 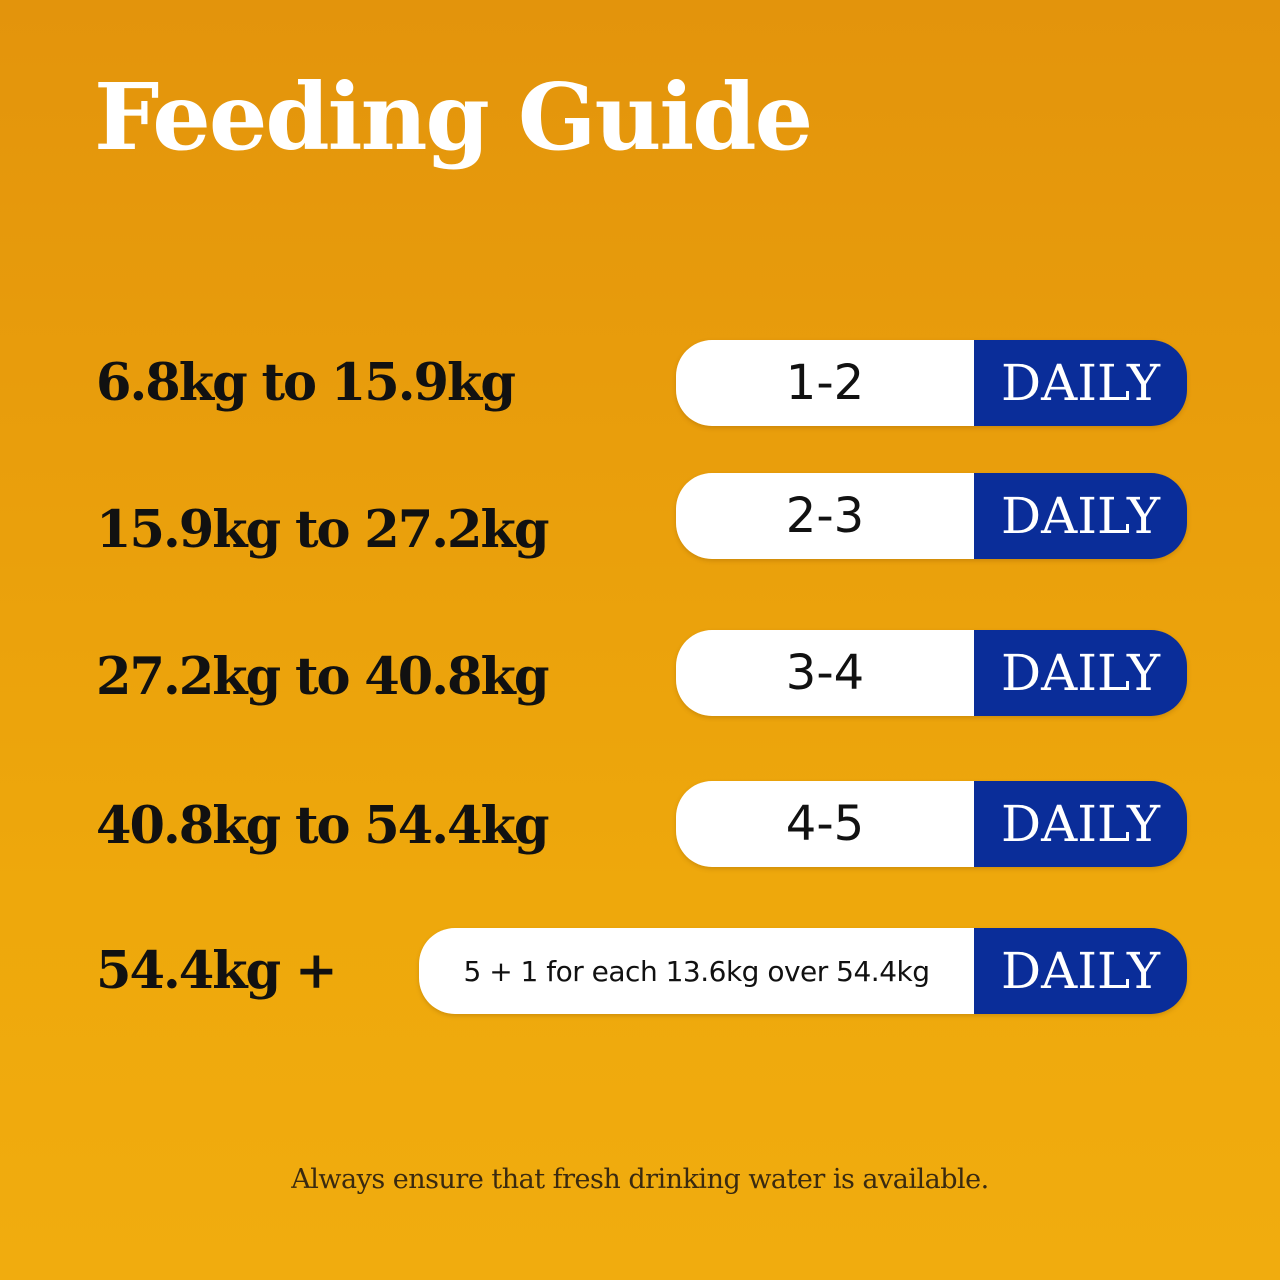 I want to click on feeding-amount: 3-4, so click(x=825, y=673).